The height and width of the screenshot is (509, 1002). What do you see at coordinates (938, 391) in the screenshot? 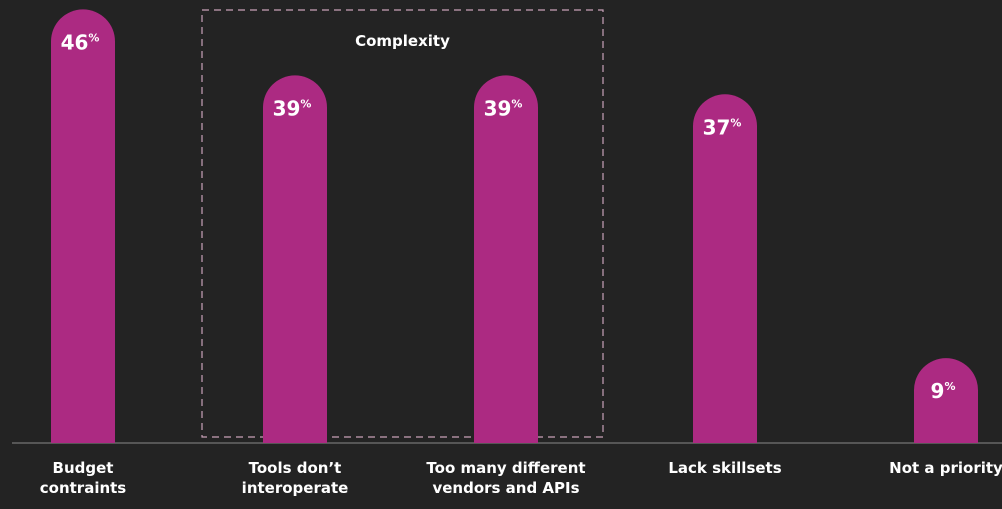
I see `value-number: 9` at bounding box center [938, 391].